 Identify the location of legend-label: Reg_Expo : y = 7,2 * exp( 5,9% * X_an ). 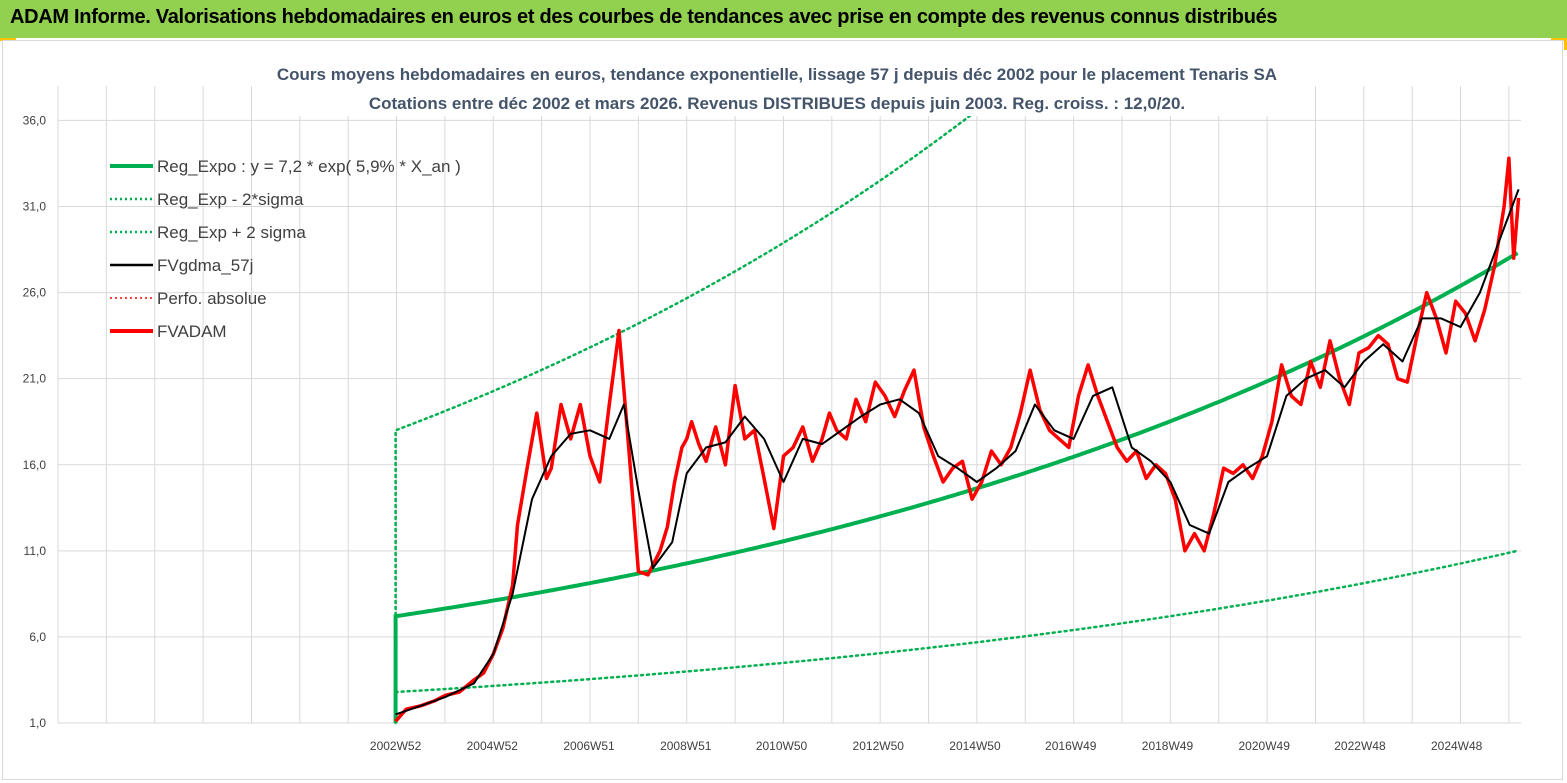
(309, 166).